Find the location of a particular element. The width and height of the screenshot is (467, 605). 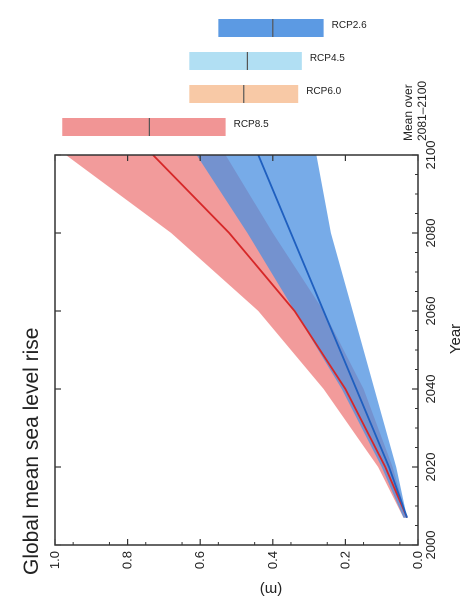

y-axis-title: (m) is located at coordinates (271, 589).